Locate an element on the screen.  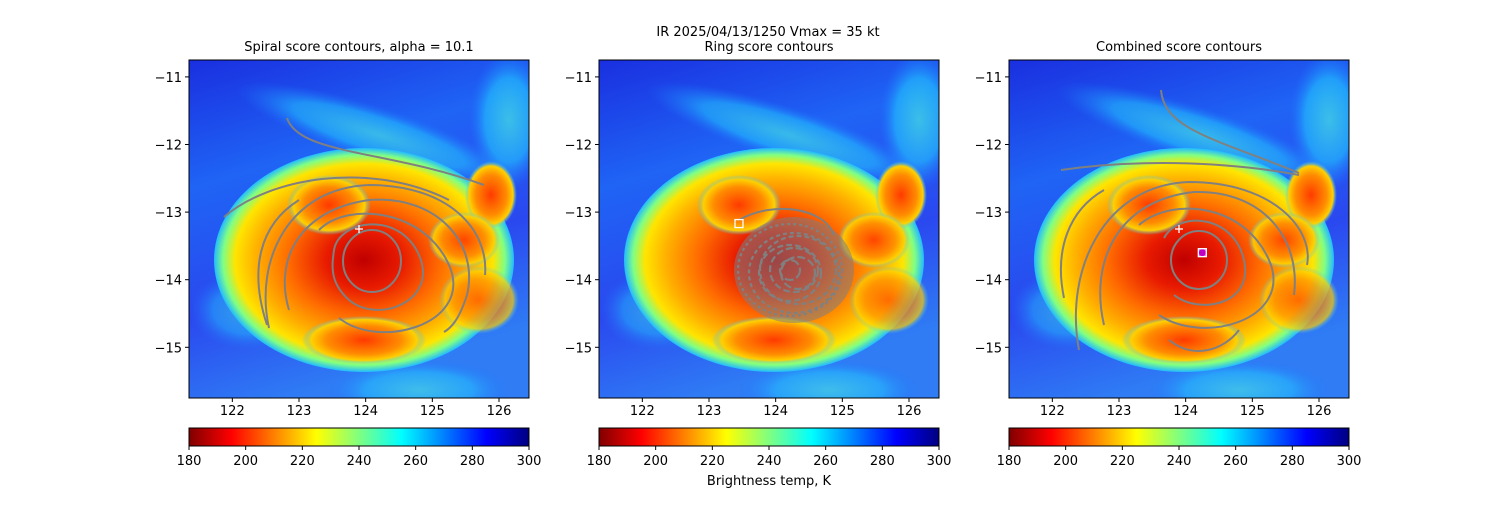
colorbar-label: Brightness temp, K is located at coordinates (769, 481).